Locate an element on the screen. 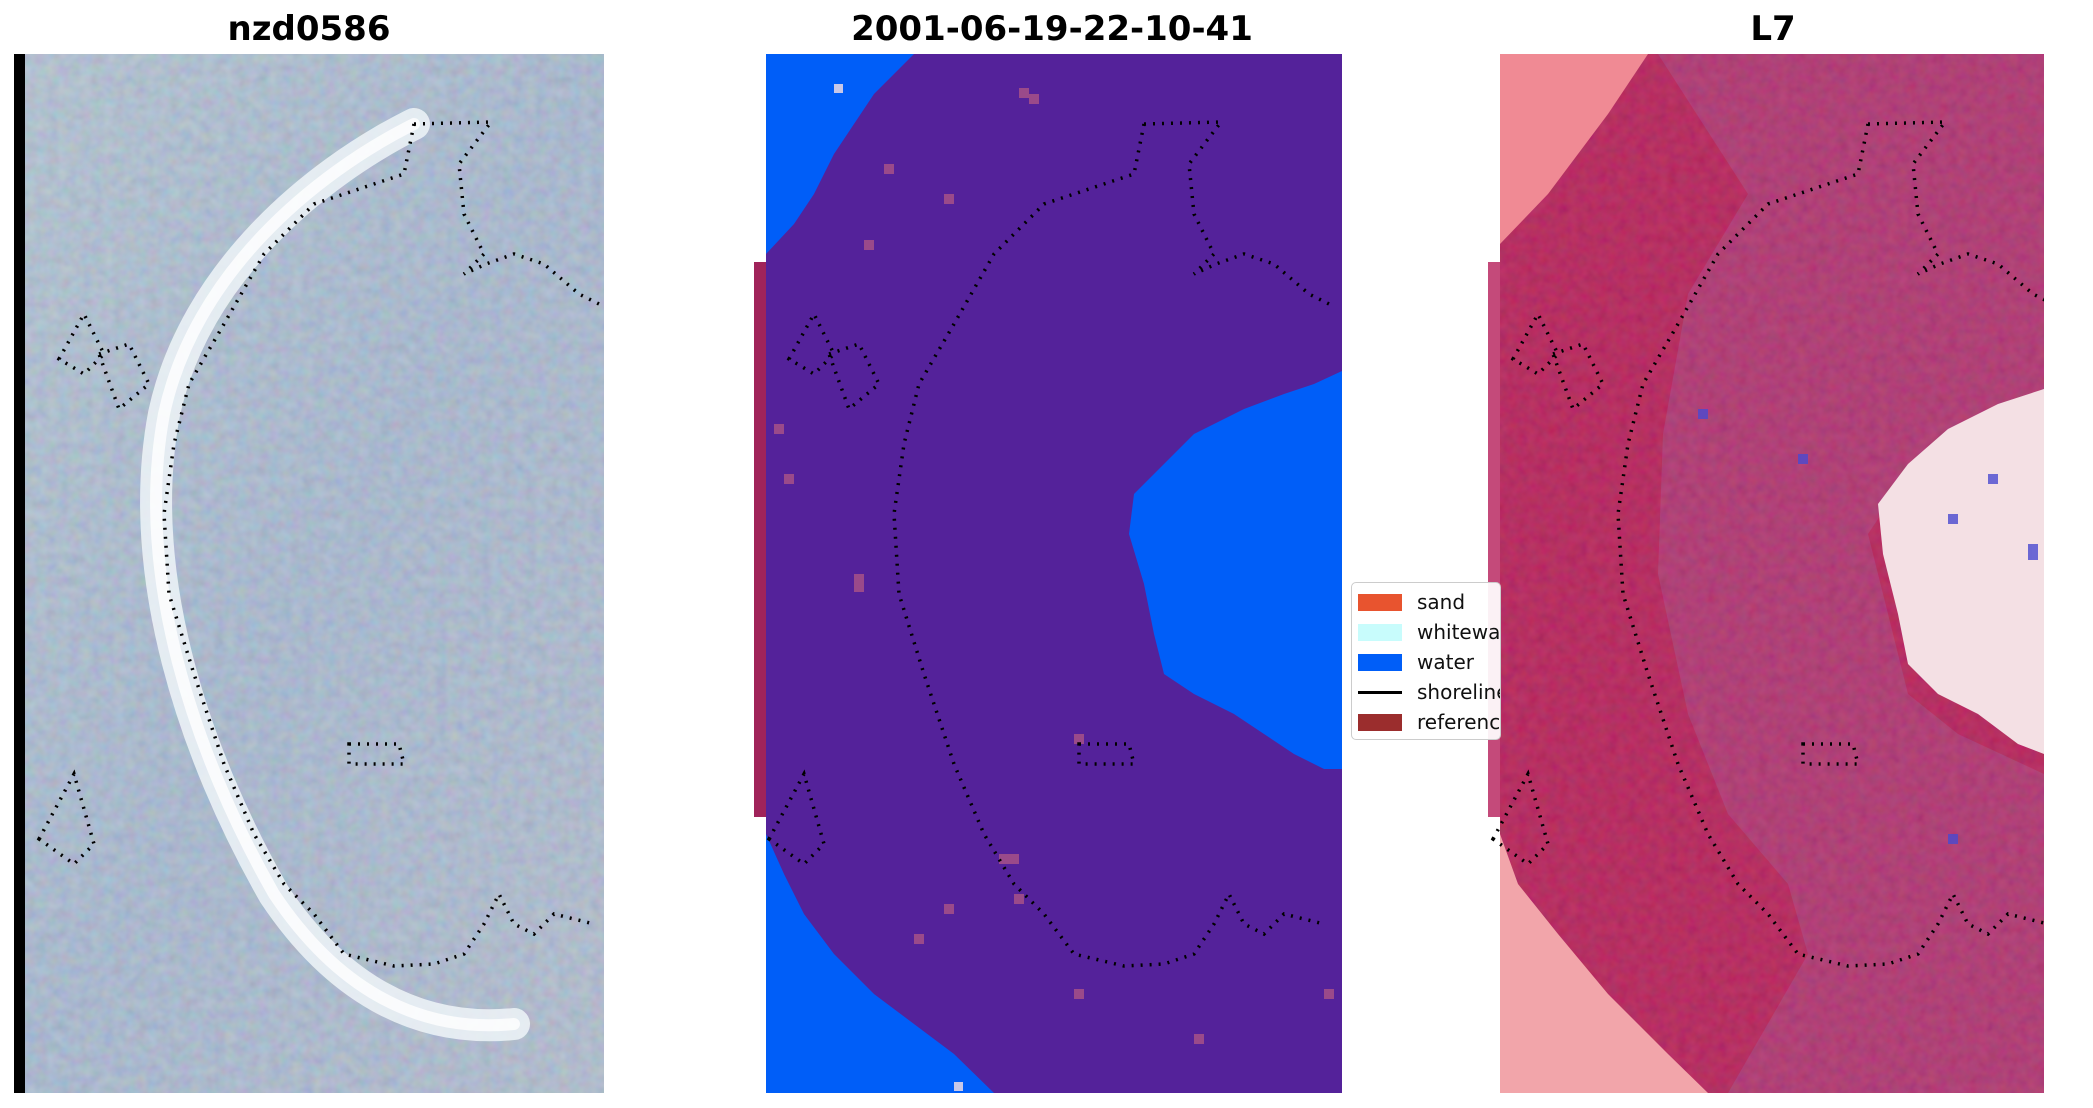  legend-swatch-water is located at coordinates (1380, 662).